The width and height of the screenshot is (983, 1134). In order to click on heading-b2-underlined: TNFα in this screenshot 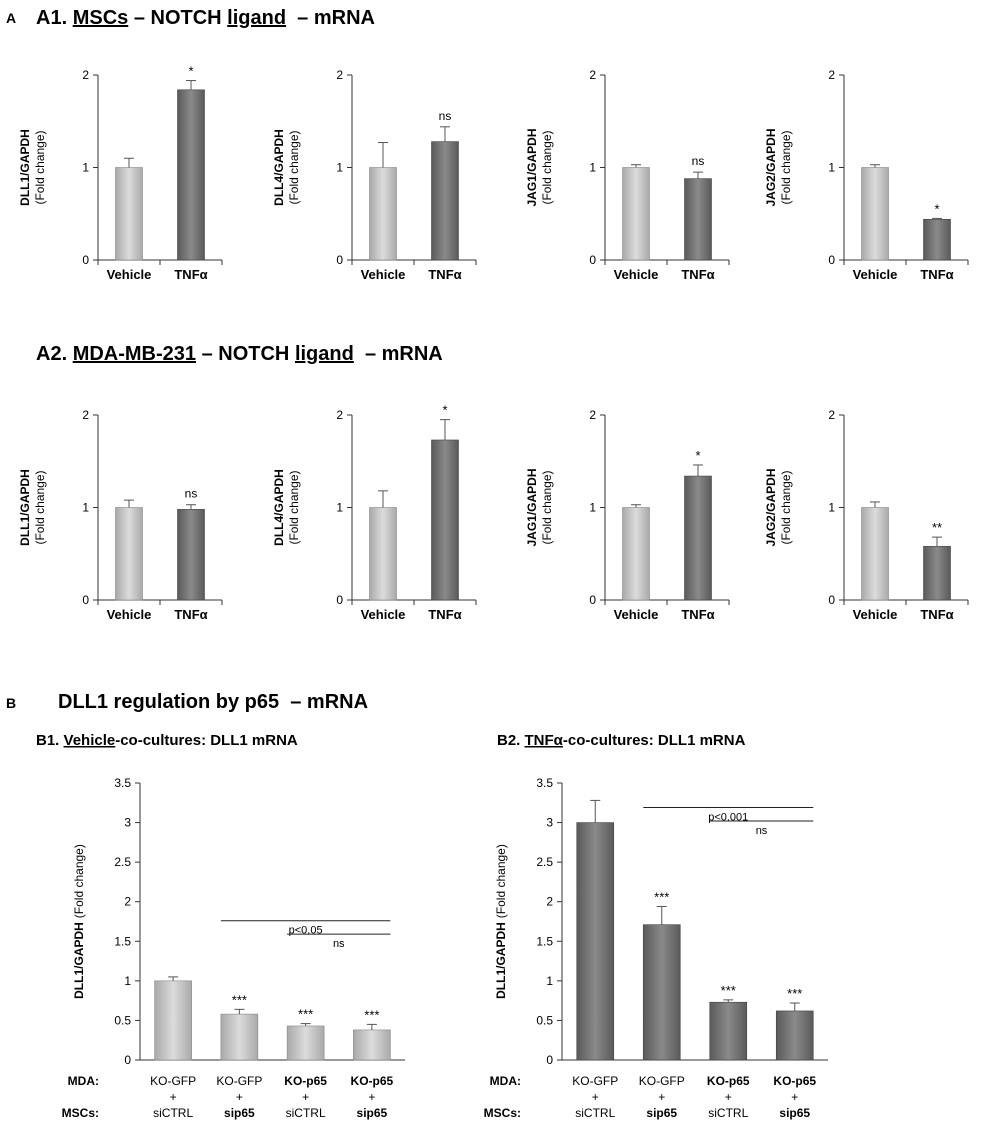, I will do `click(544, 740)`.